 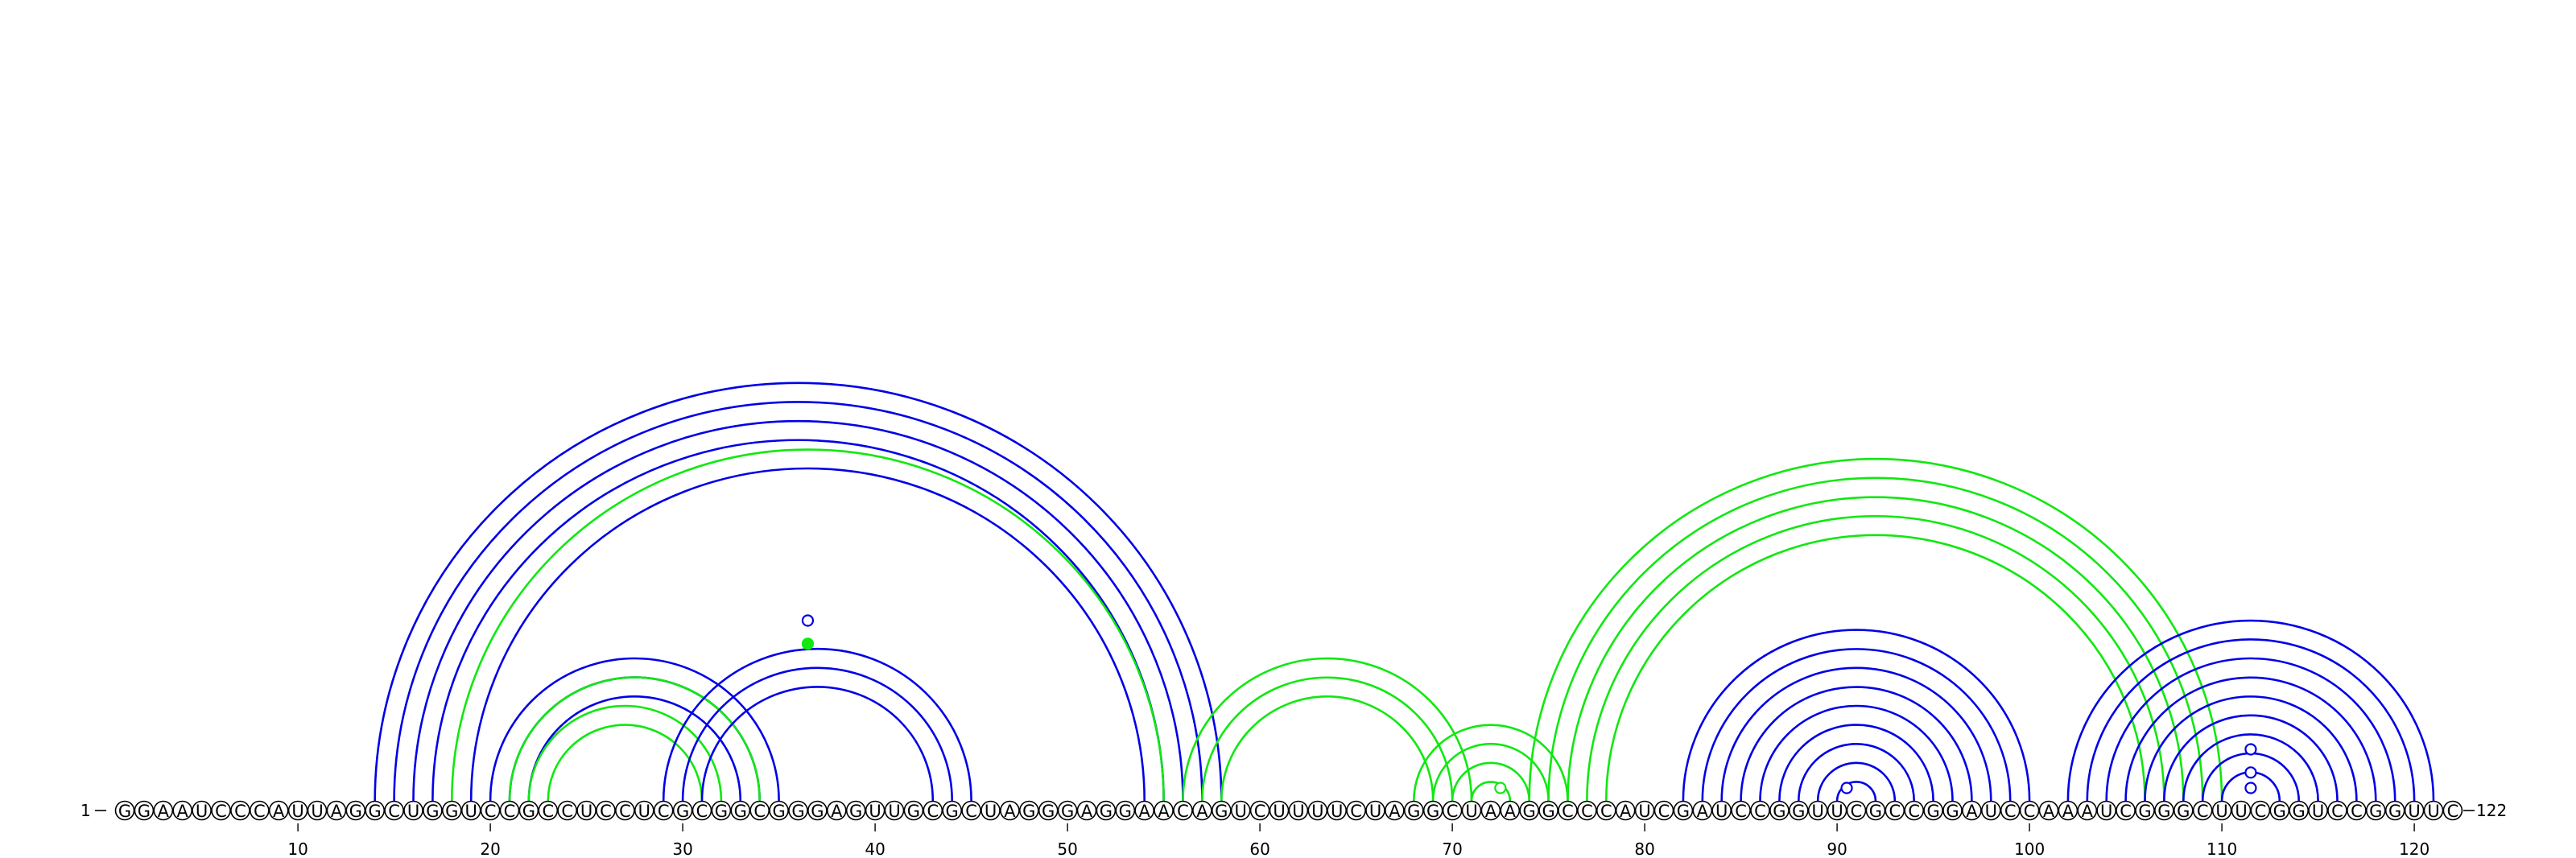 I want to click on tick-label: 100, so click(x=2029, y=849).